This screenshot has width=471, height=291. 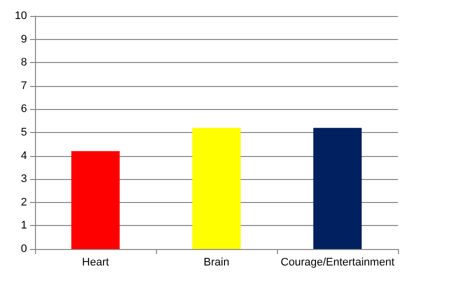 I want to click on y-tick-label: 8, so click(x=23, y=62).